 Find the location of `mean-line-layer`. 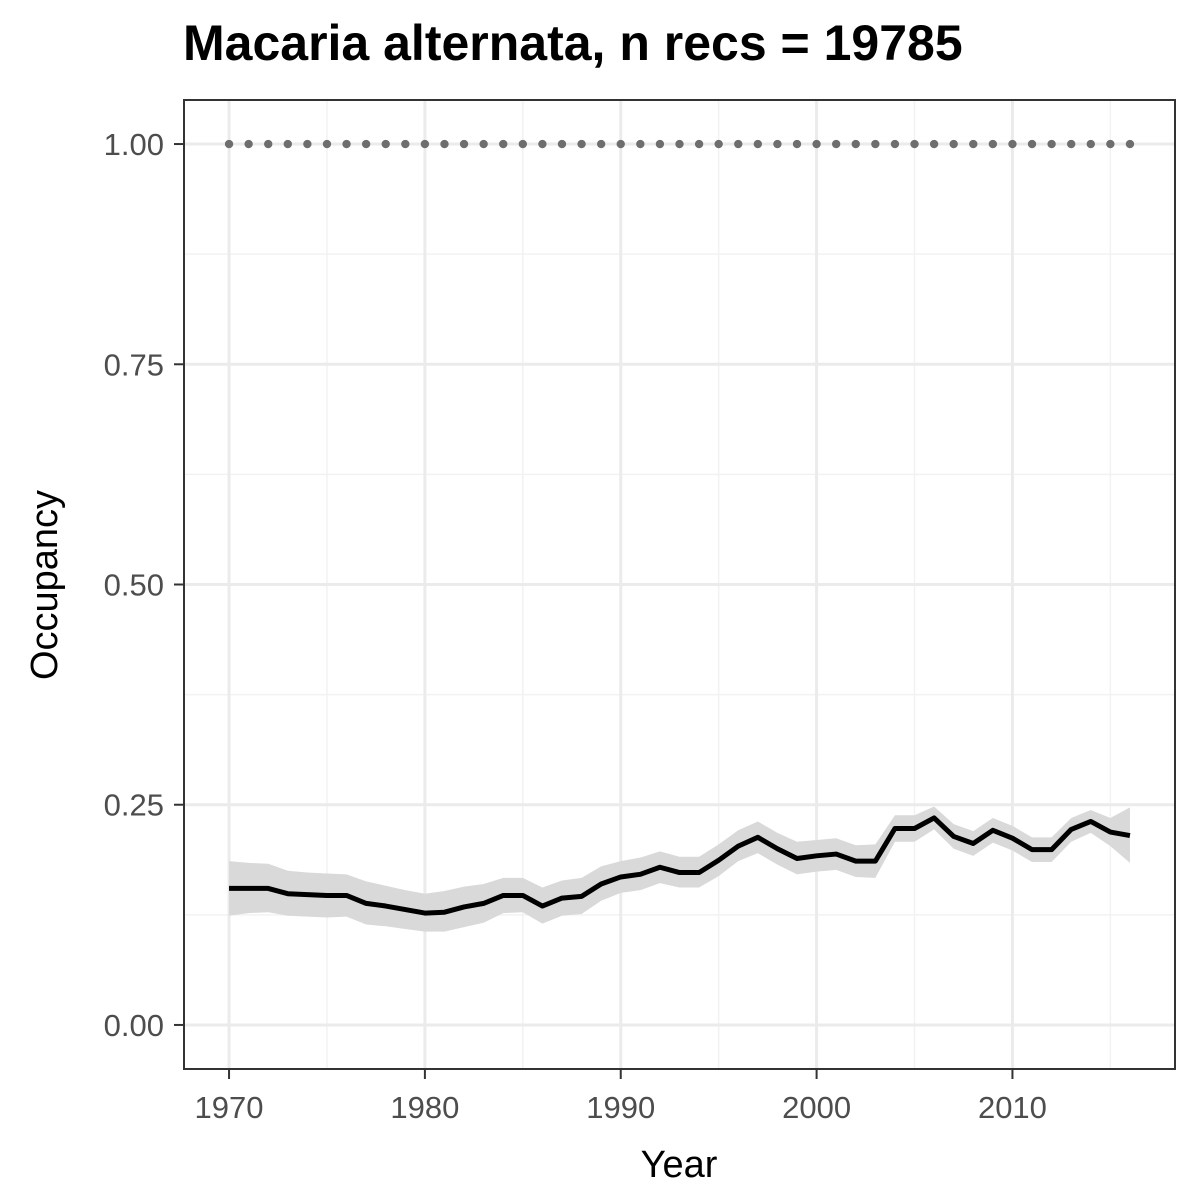

mean-line-layer is located at coordinates (680, 865).